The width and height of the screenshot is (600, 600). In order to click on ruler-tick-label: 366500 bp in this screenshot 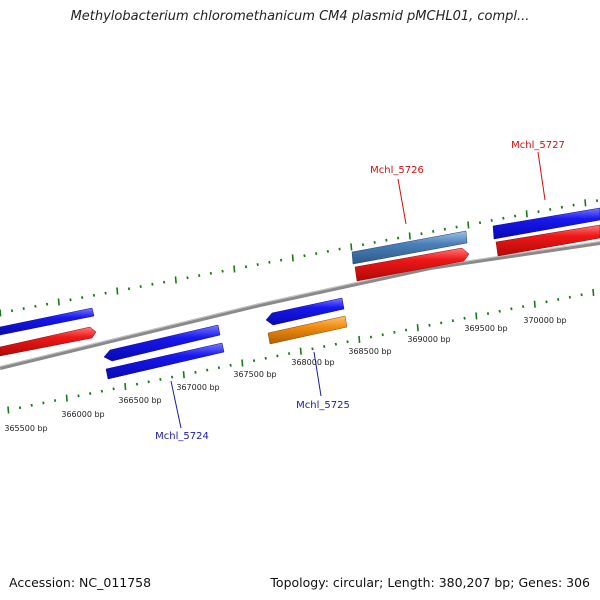, I will do `click(139, 400)`.